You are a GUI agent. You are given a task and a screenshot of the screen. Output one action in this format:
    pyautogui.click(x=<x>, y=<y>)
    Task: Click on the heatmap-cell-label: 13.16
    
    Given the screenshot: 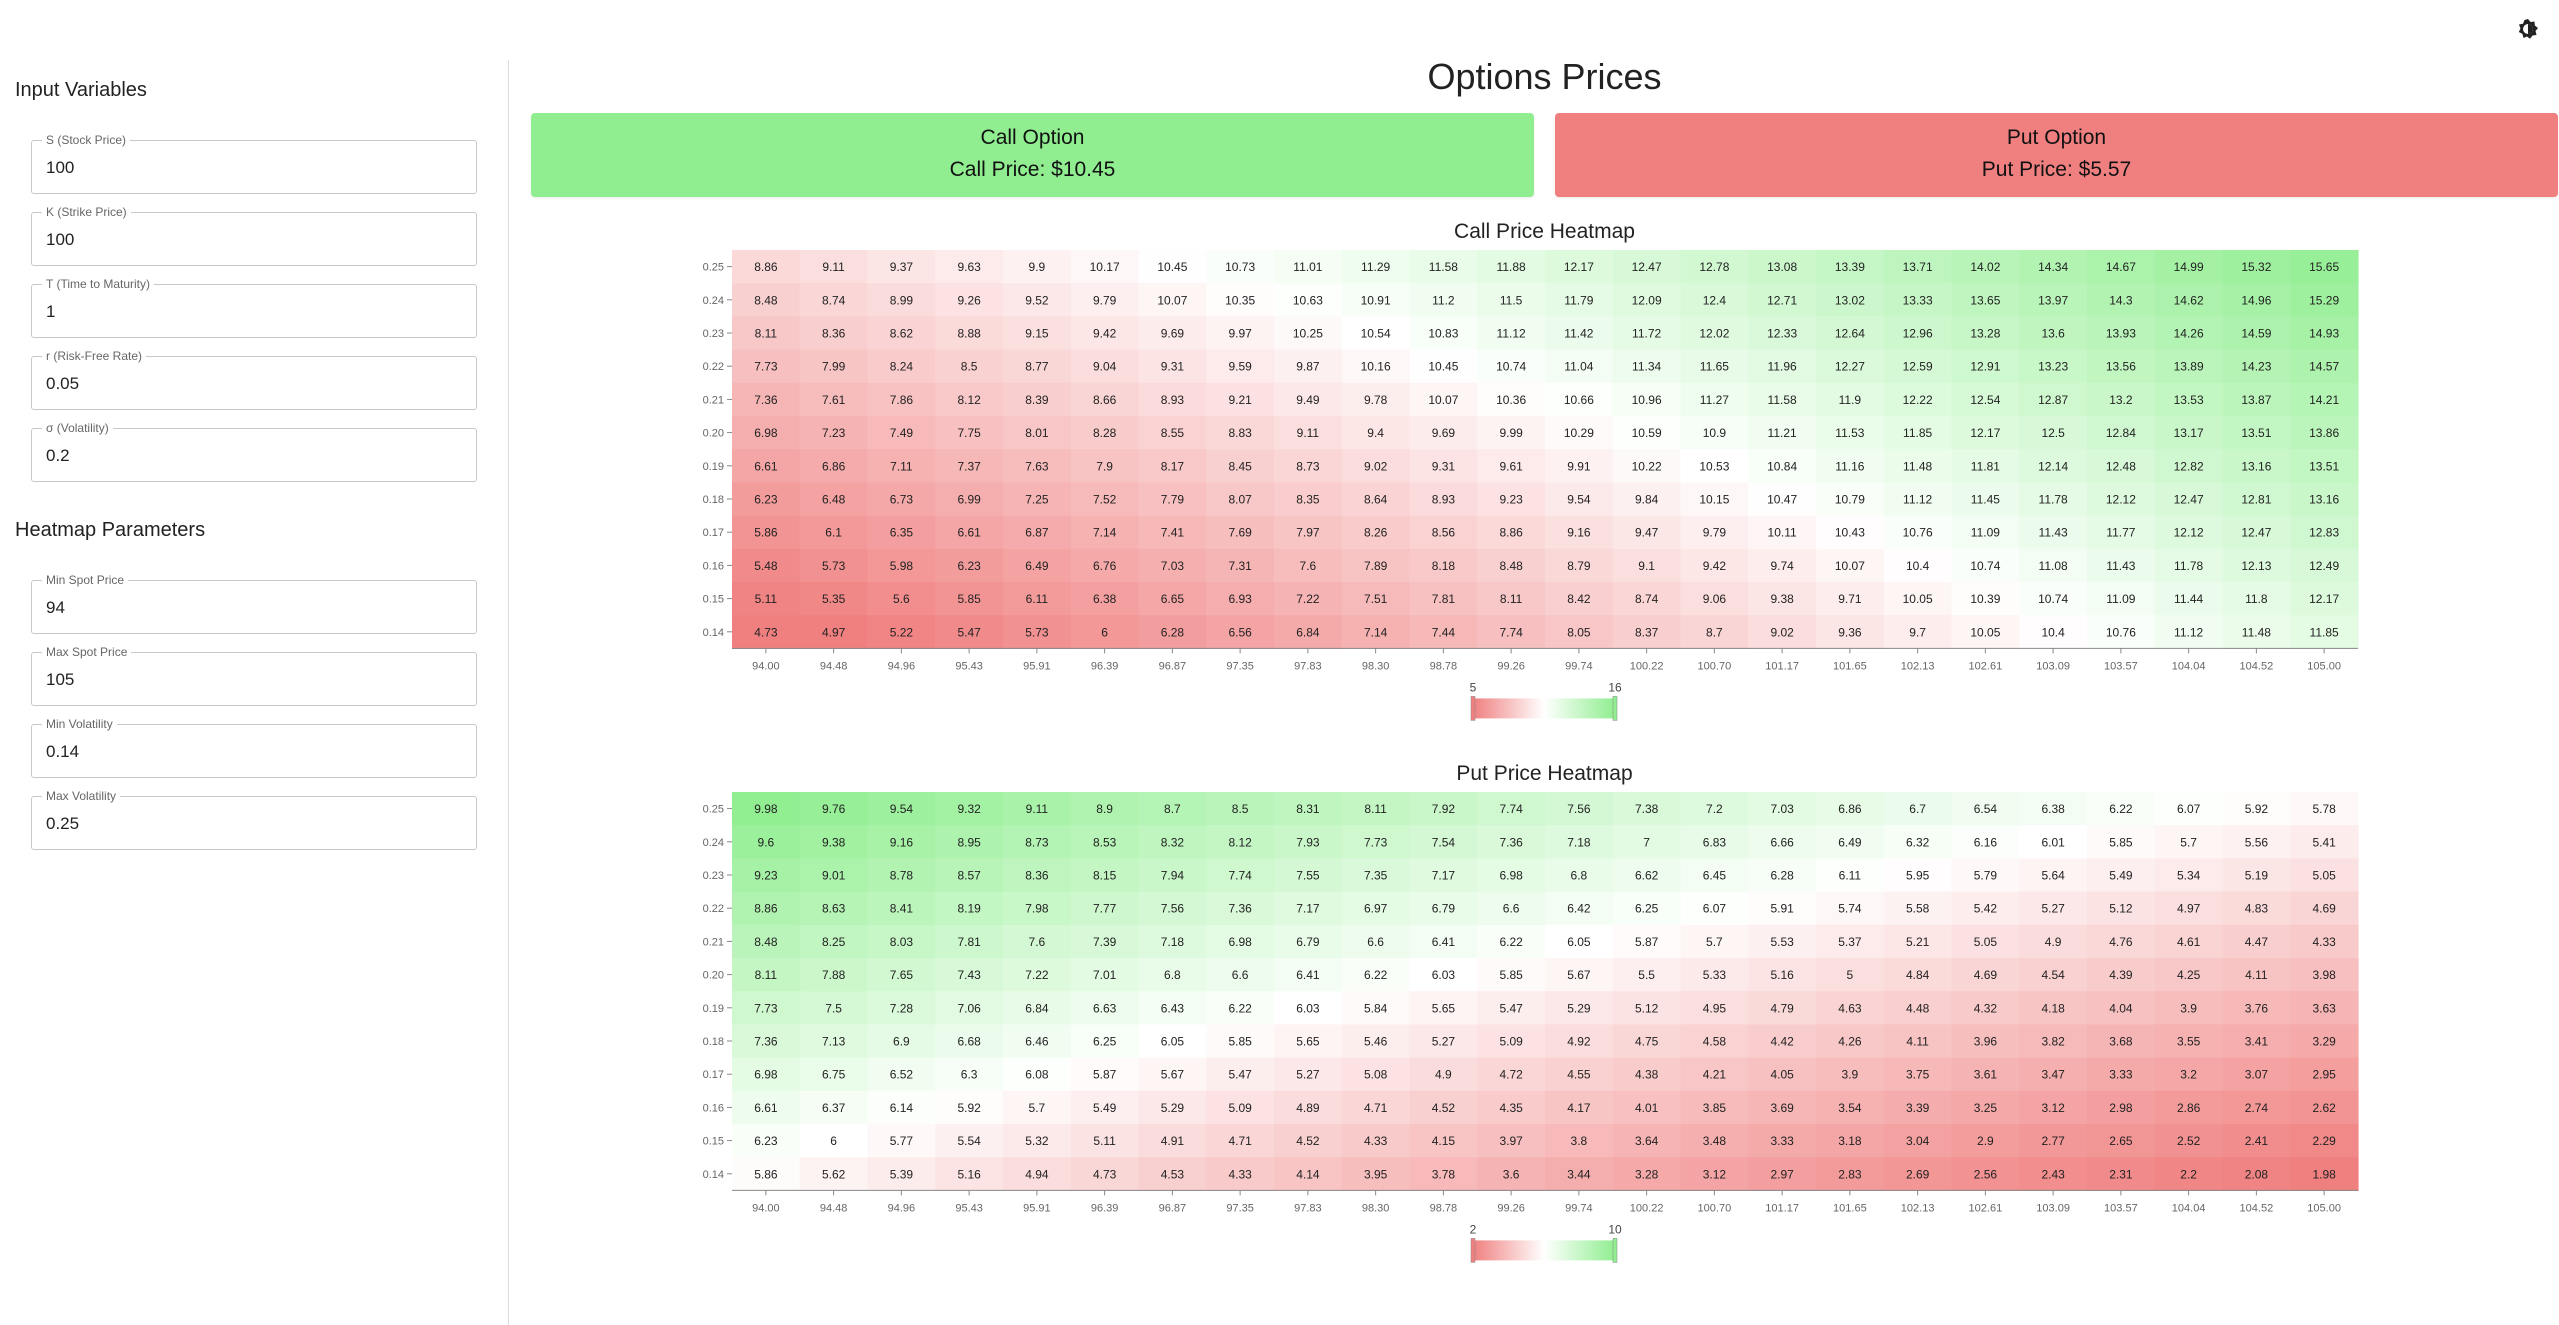 What is the action you would take?
    pyautogui.click(x=2324, y=500)
    